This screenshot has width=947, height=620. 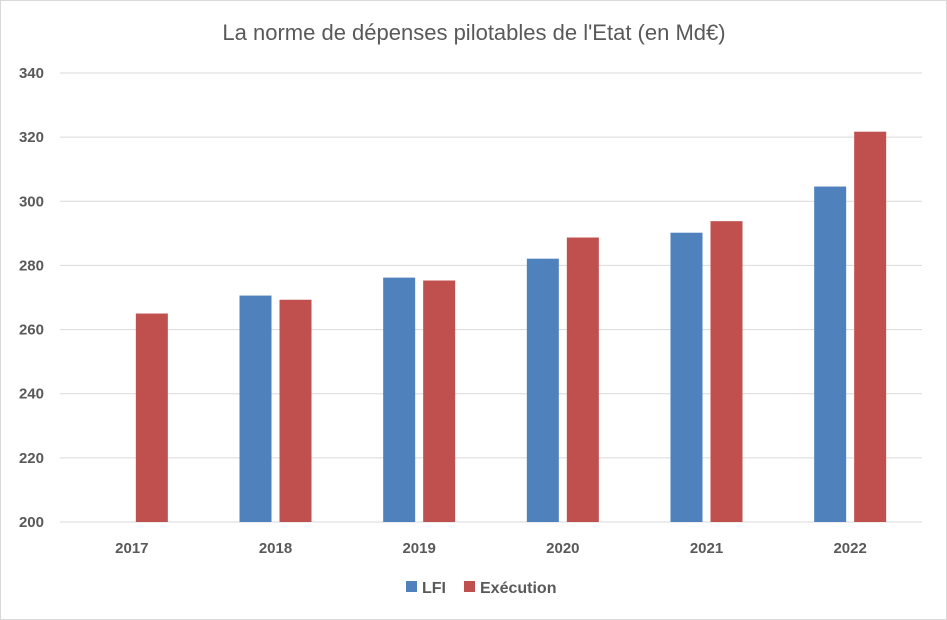 What do you see at coordinates (491, 548) in the screenshot?
I see `x-axis-ticks: 2017 2018 2019 2020 2021 2022` at bounding box center [491, 548].